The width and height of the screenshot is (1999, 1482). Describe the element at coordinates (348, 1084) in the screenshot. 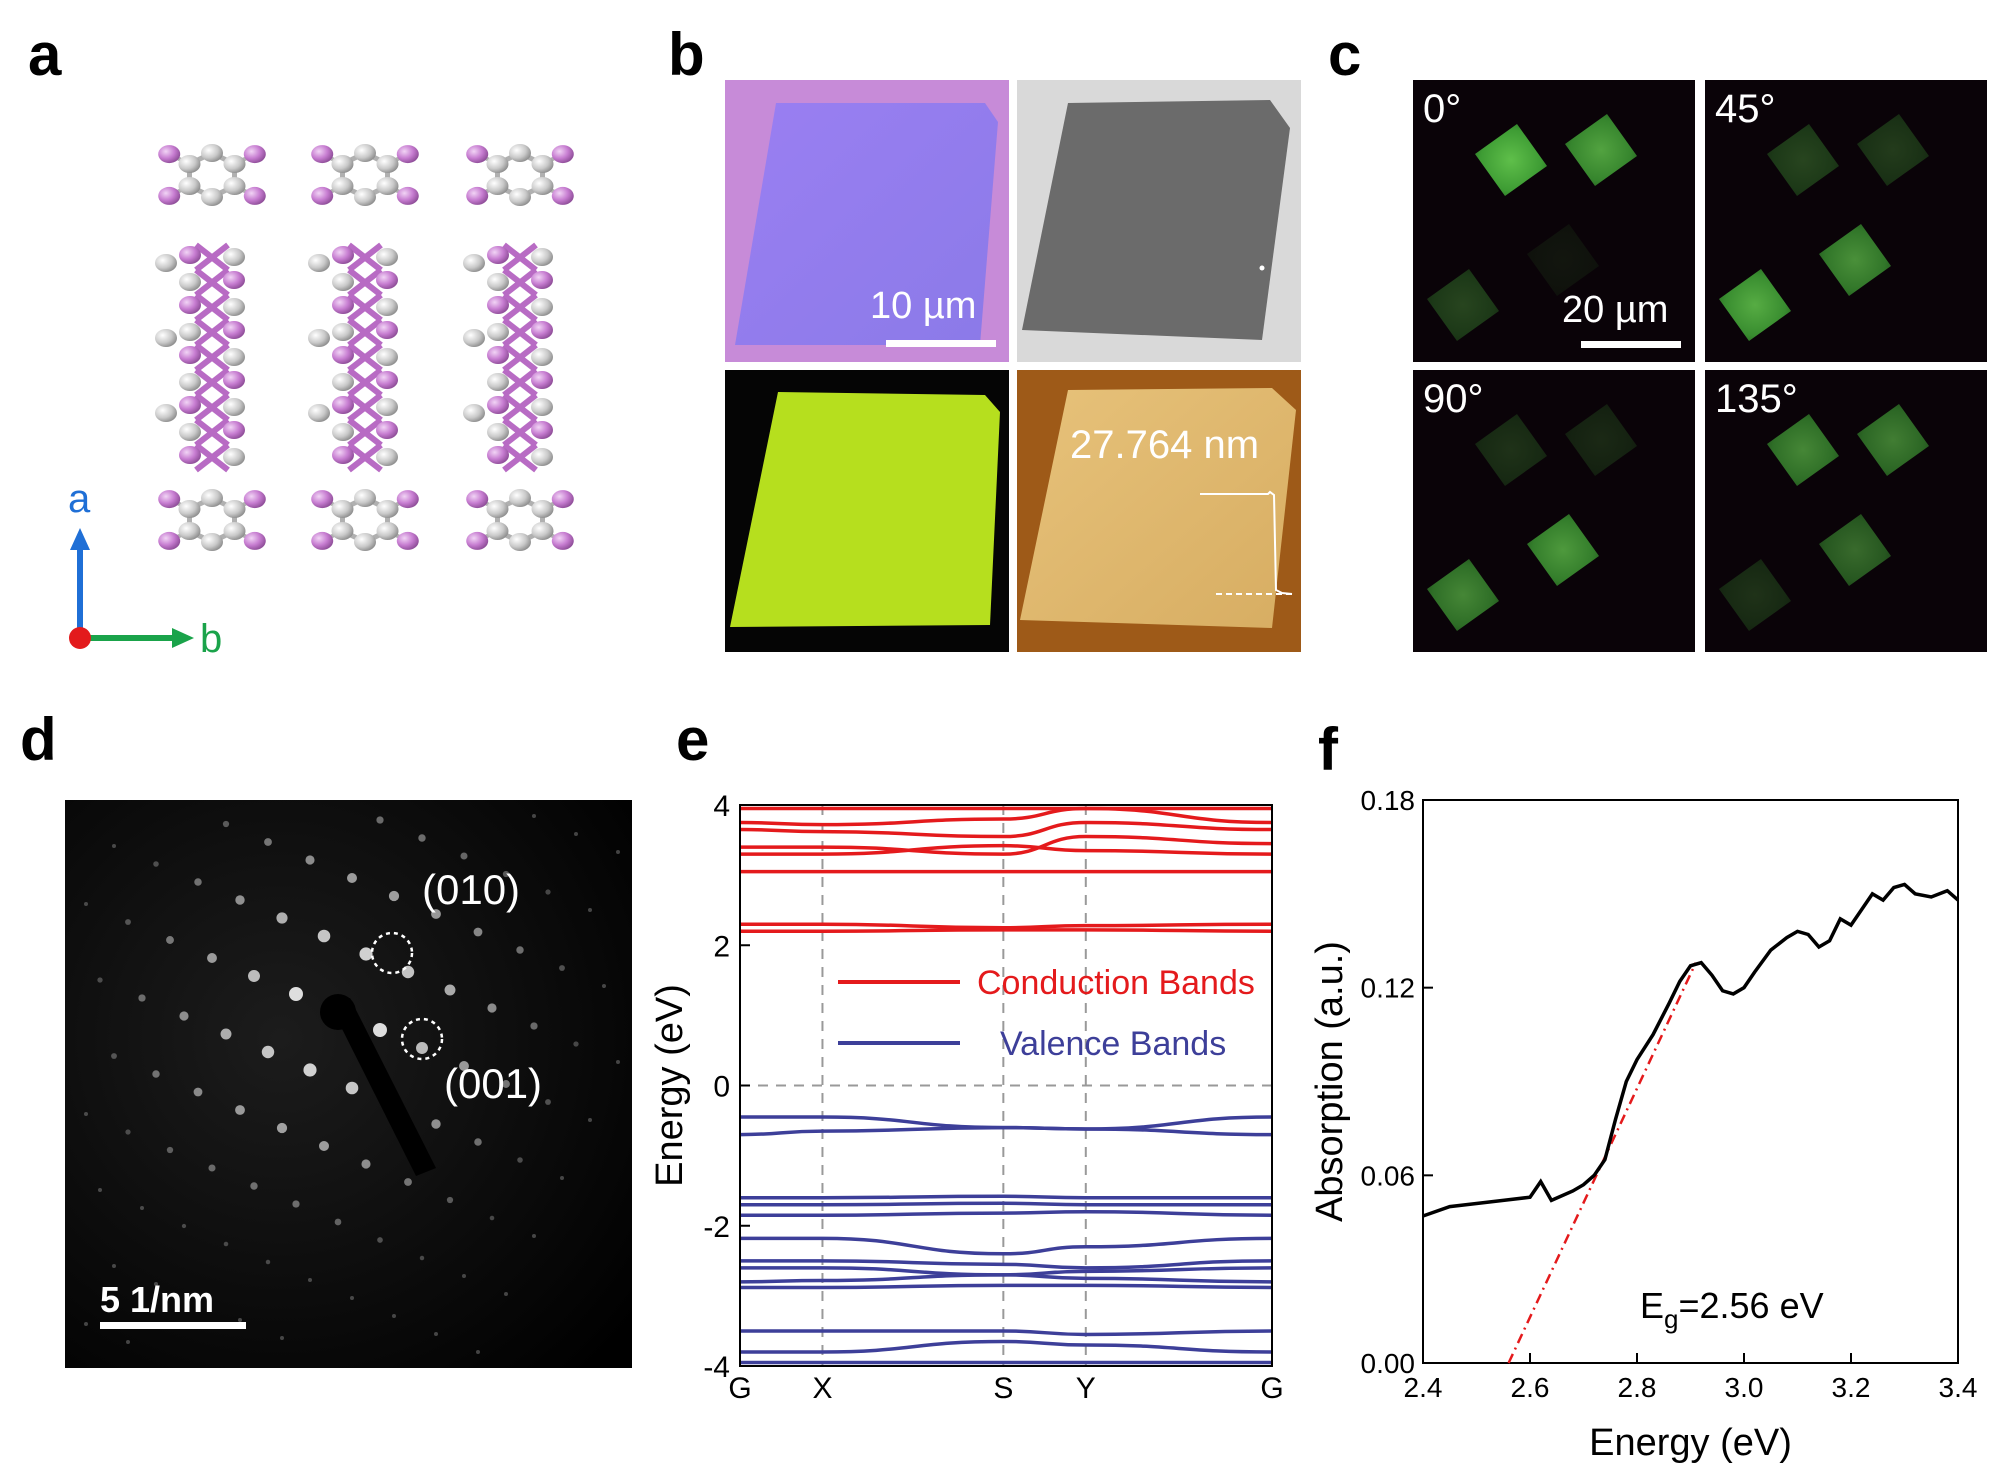

I see `saed-pattern: (010) (001) 5 1/nm` at that location.